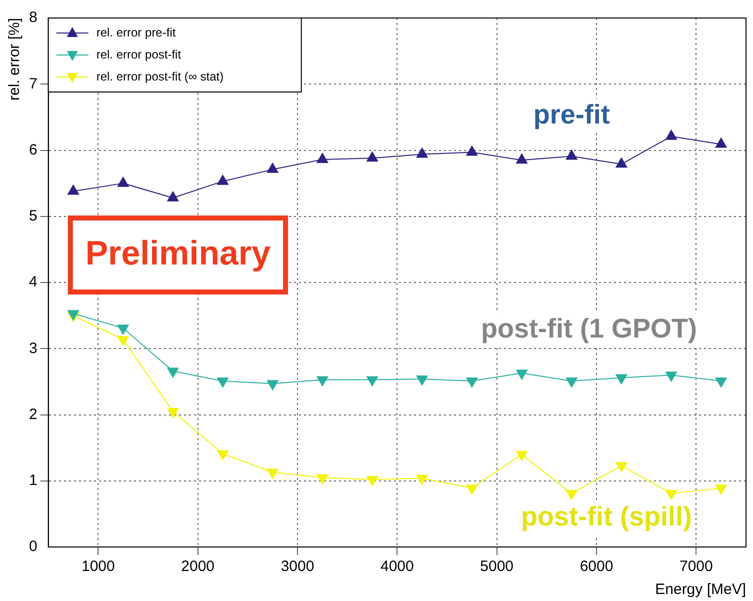 Image resolution: width=753 pixels, height=601 pixels. What do you see at coordinates (33, 348) in the screenshot?
I see `y-tick-label: 3` at bounding box center [33, 348].